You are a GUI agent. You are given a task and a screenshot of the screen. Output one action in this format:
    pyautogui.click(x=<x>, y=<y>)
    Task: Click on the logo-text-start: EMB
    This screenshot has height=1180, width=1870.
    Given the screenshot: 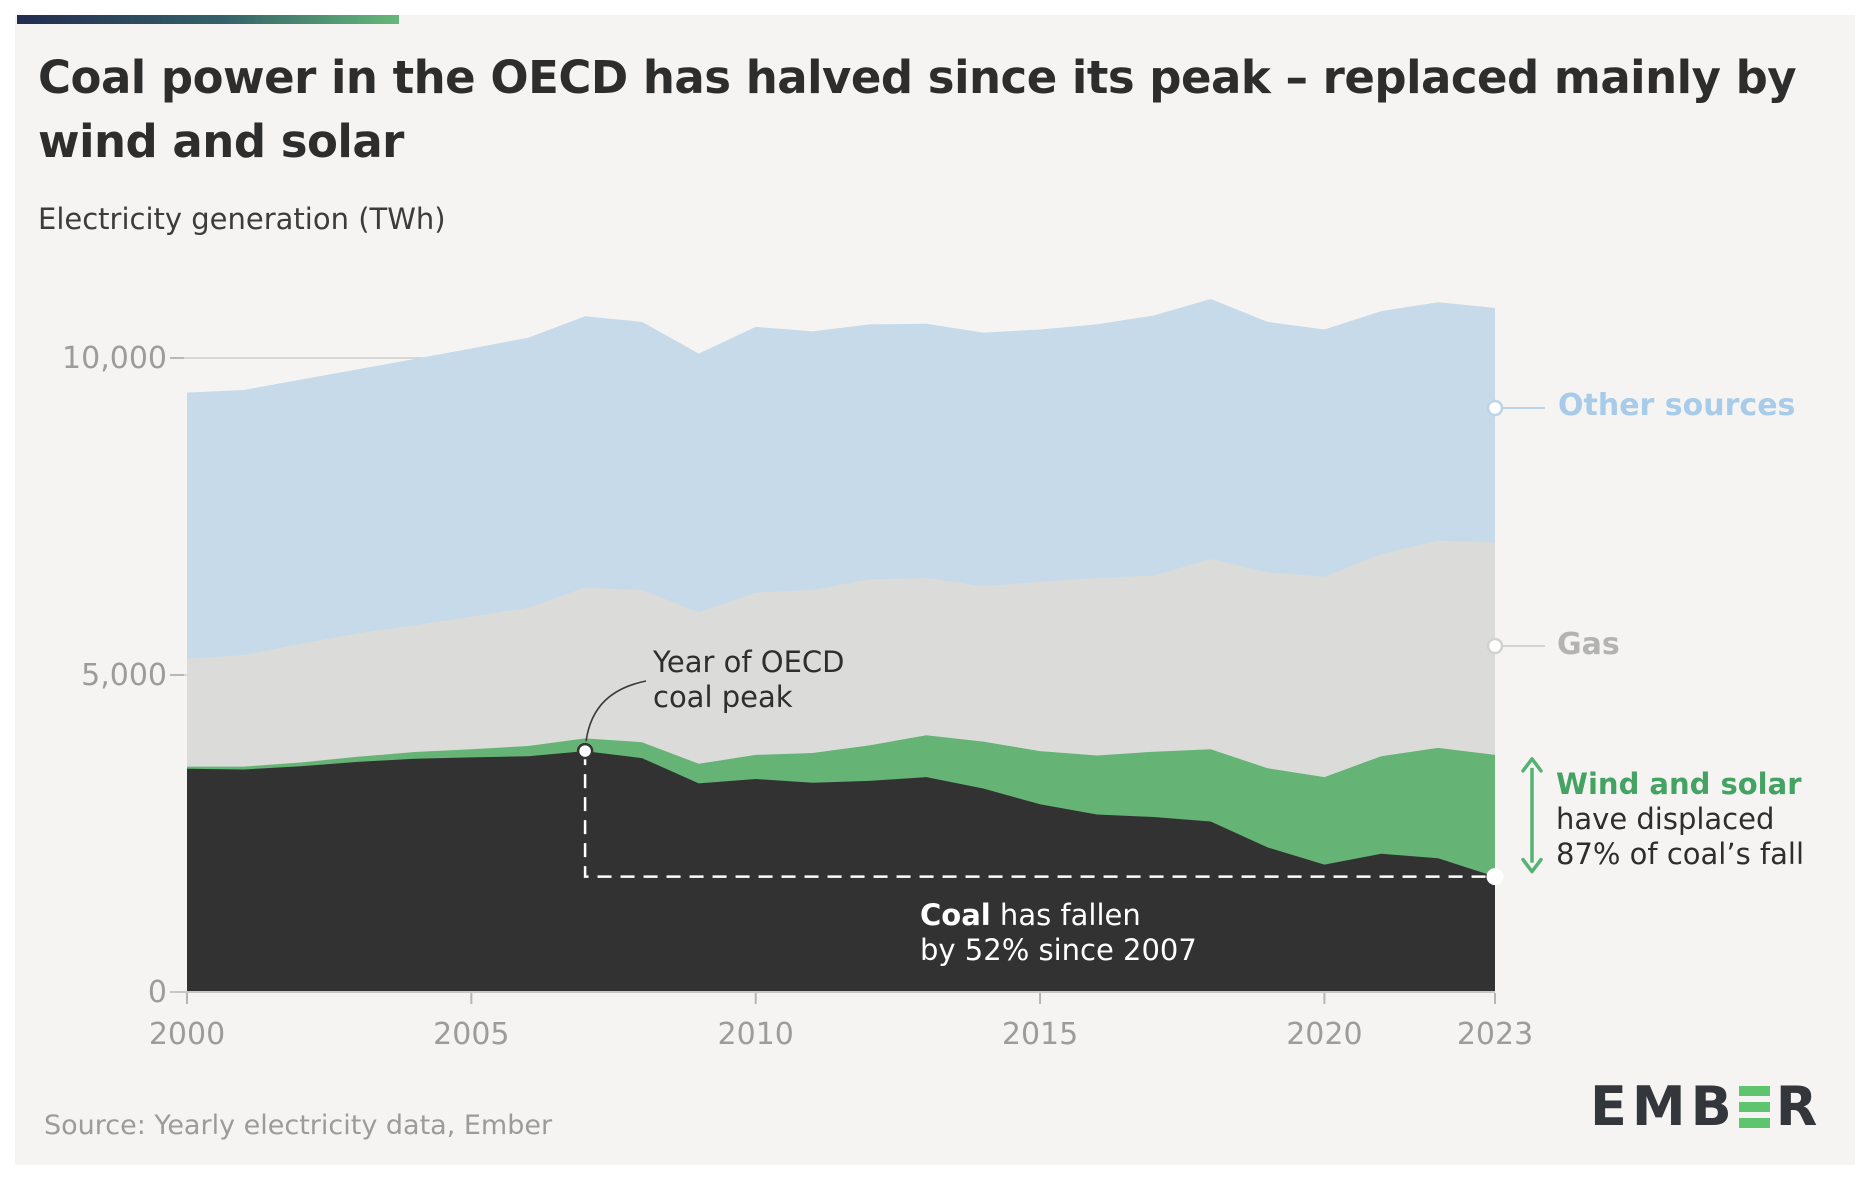 What is the action you would take?
    pyautogui.click(x=1663, y=1106)
    